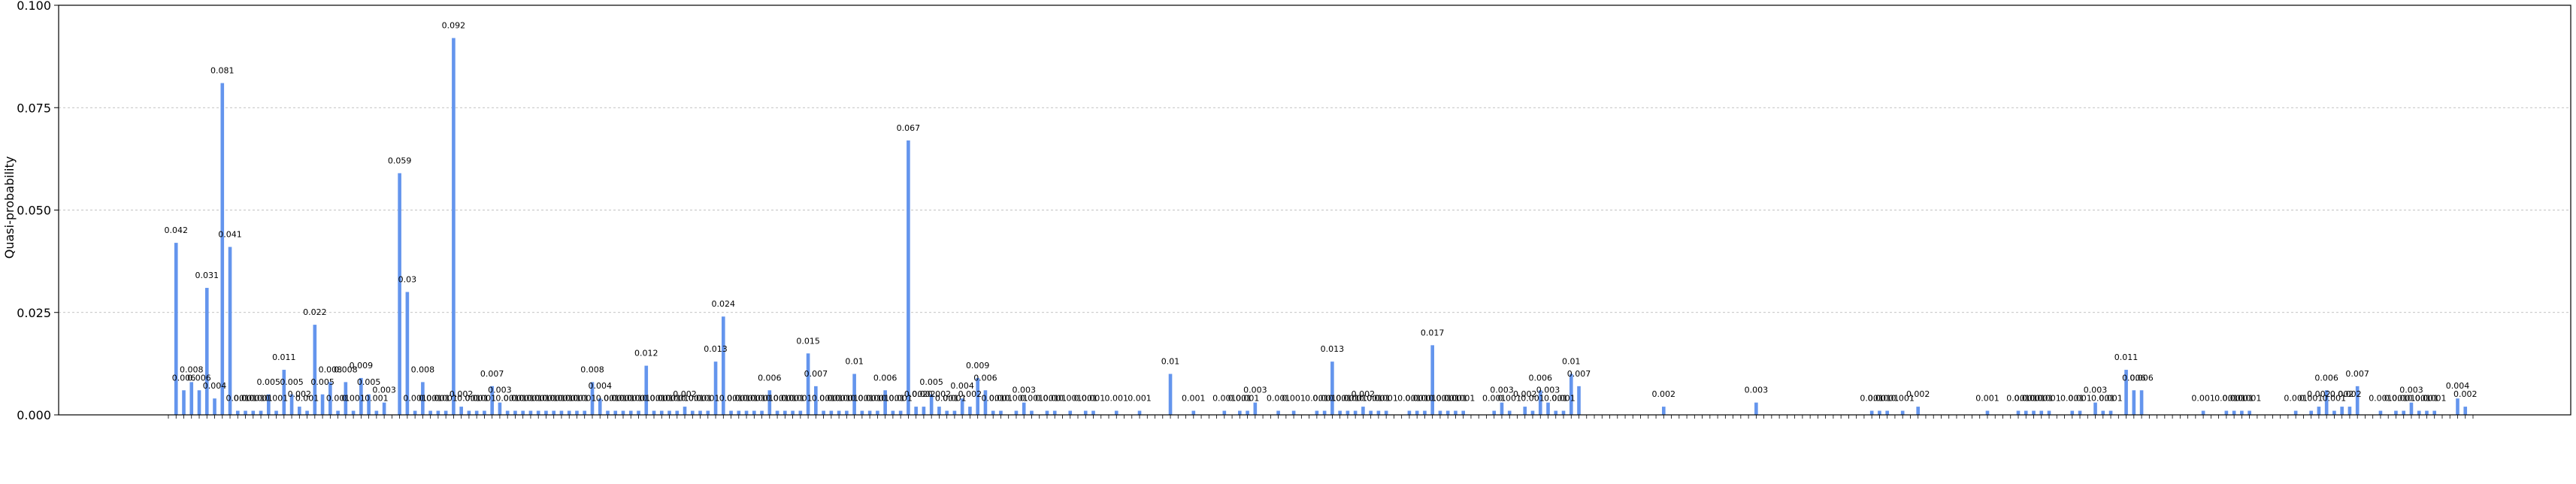 The width and height of the screenshot is (2576, 484). I want to click on bar-value-label: 0.013, so click(716, 349).